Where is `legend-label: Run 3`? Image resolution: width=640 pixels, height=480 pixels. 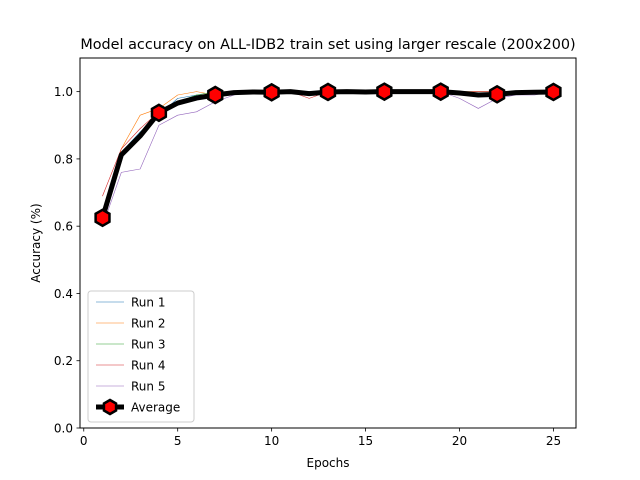
legend-label: Run 3 is located at coordinates (148, 345).